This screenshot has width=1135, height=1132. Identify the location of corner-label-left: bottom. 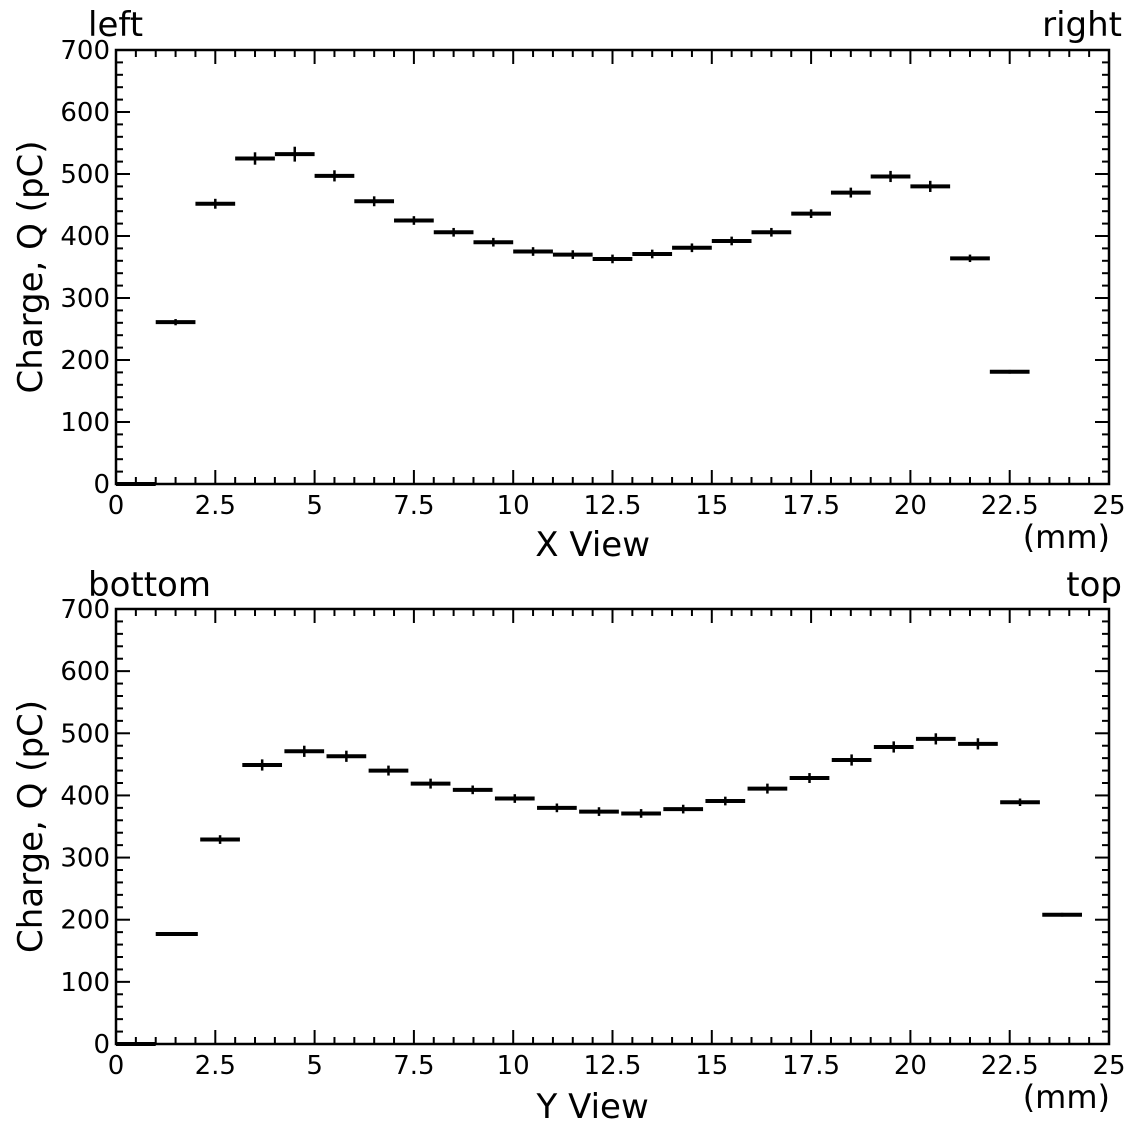
(149, 585).